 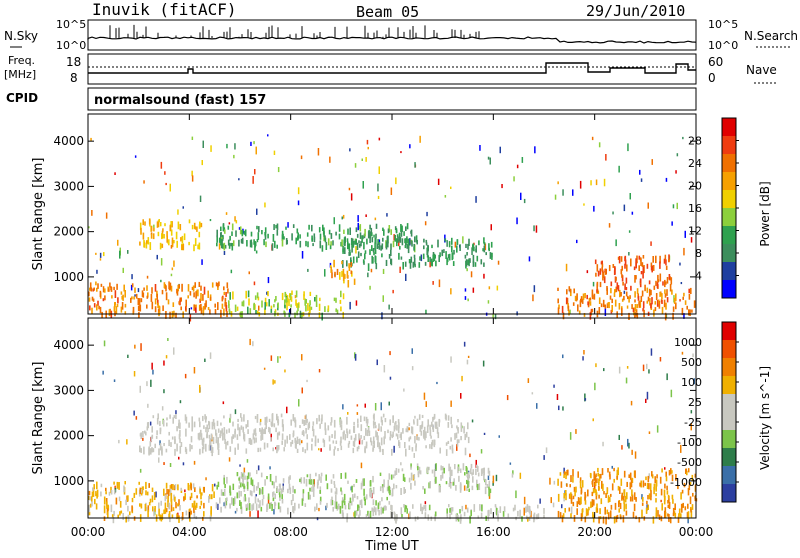 I want to click on colorbar-tick-label: 500, so click(x=691, y=362).